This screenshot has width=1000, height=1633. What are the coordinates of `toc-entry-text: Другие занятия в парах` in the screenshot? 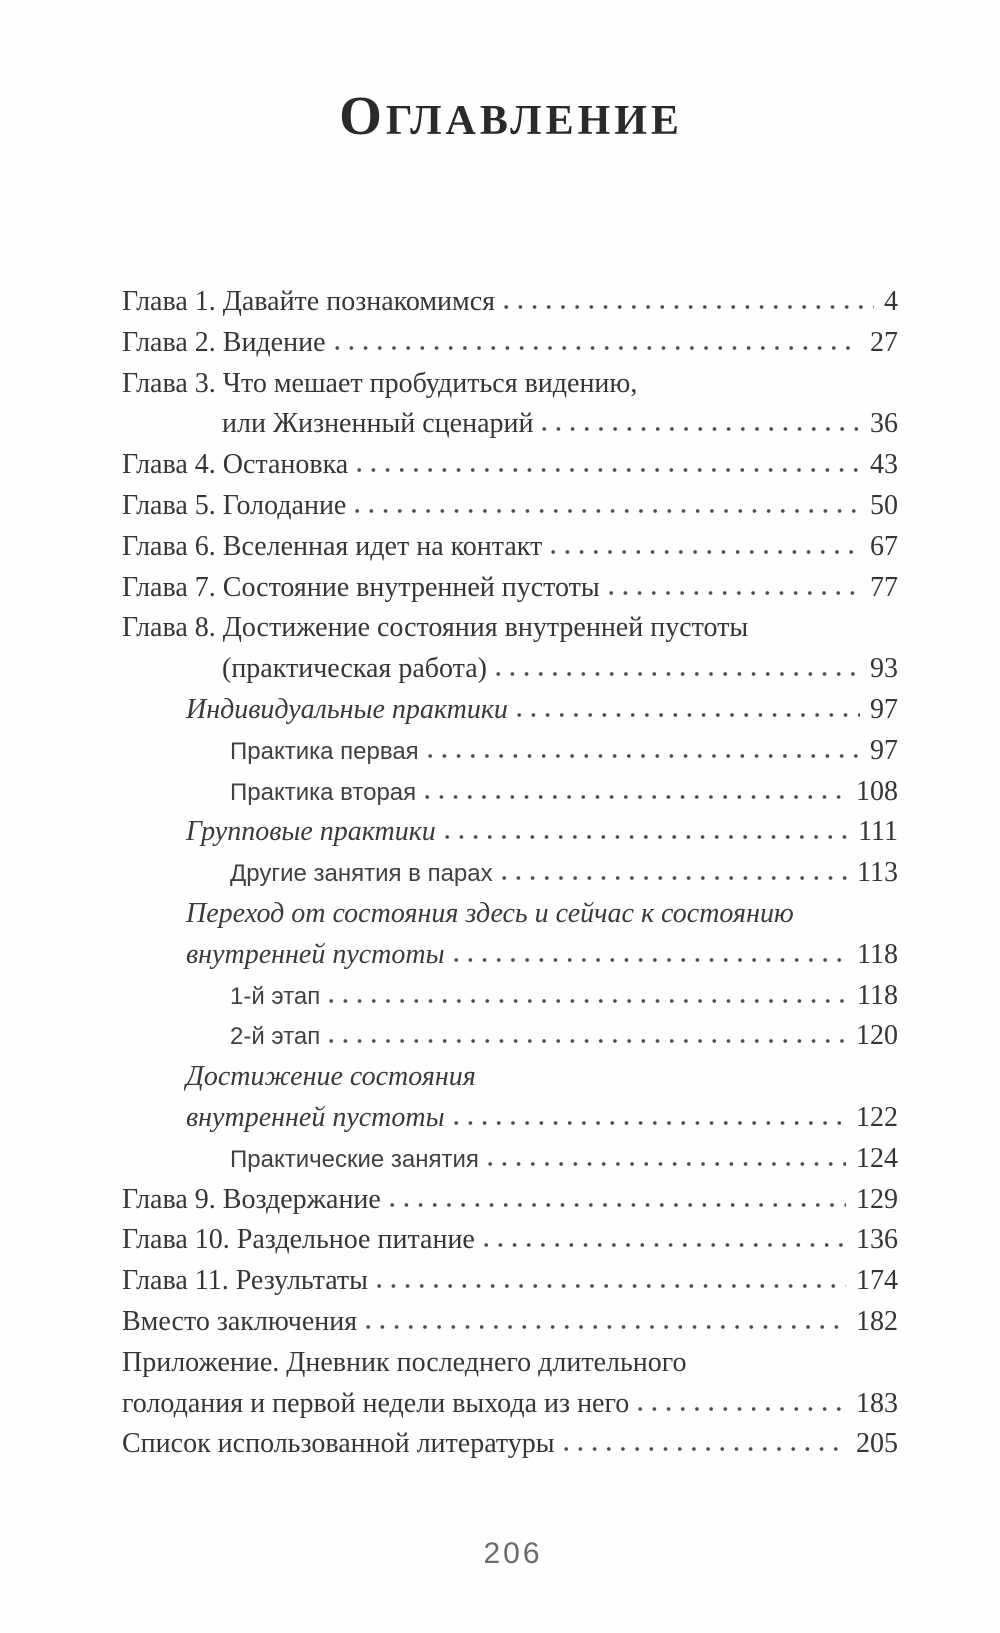 It's located at (361, 874).